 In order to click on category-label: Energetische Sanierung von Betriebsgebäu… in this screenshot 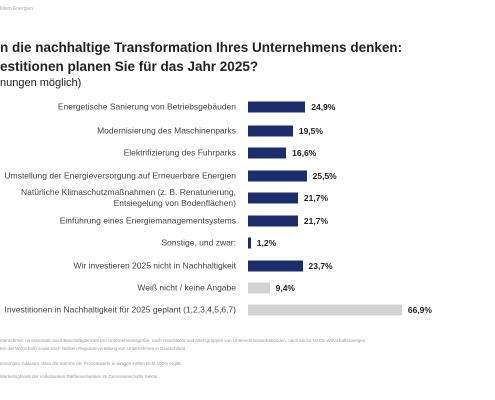, I will do `click(146, 106)`.